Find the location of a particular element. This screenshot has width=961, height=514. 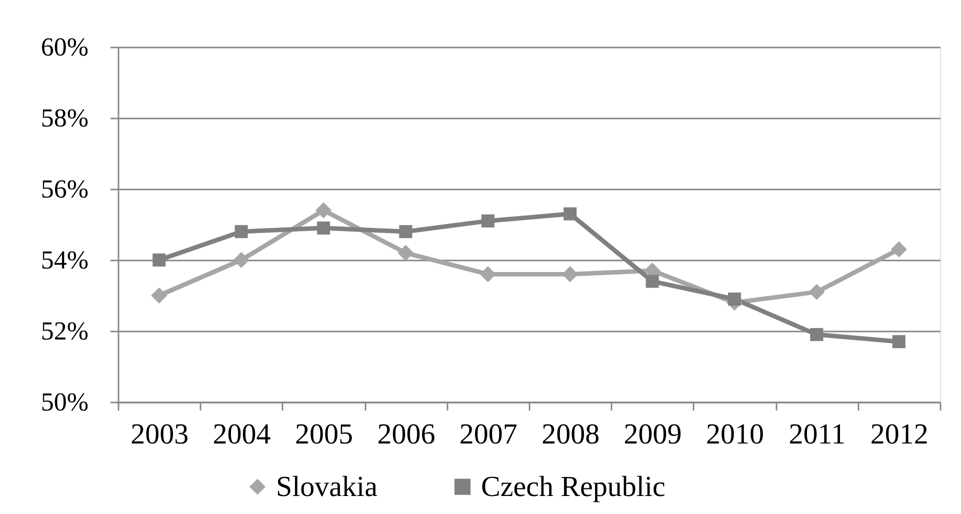

x-tick-label: 2004 is located at coordinates (242, 434).